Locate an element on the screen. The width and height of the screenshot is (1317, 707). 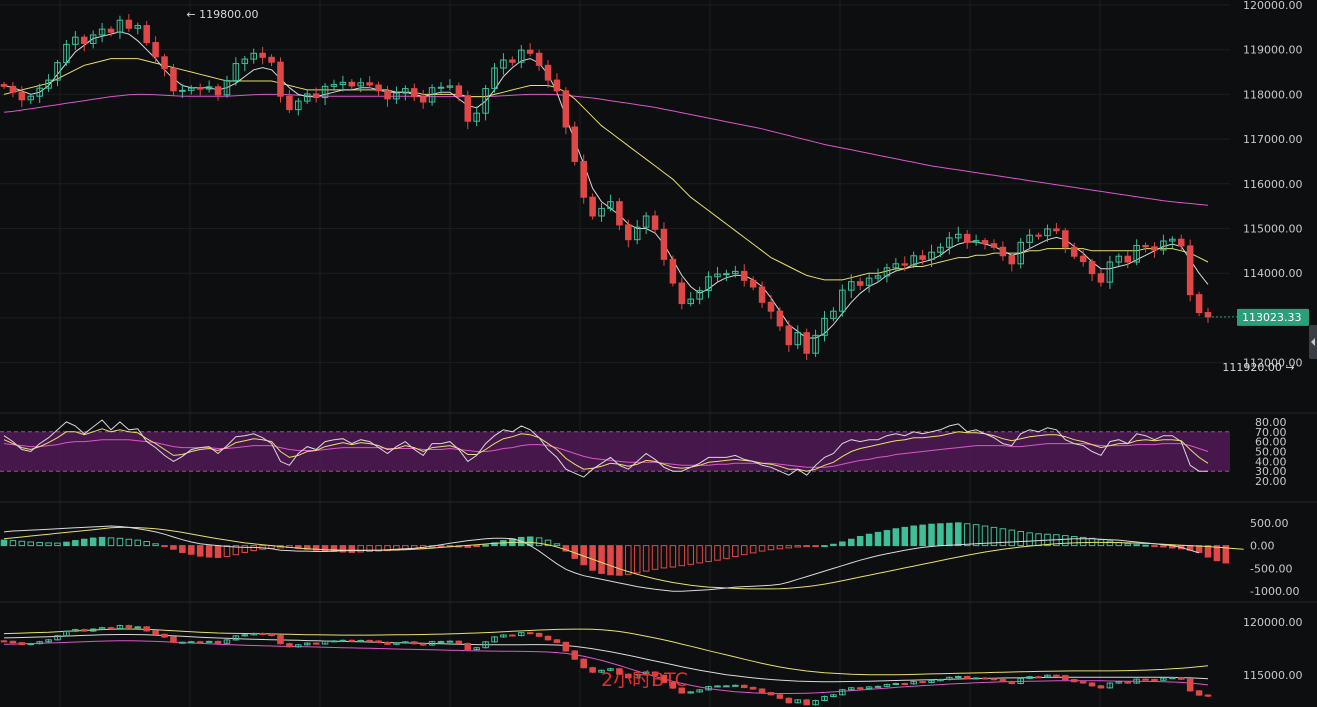
price-tick-label: 120000.00 is located at coordinates (1273, 6).